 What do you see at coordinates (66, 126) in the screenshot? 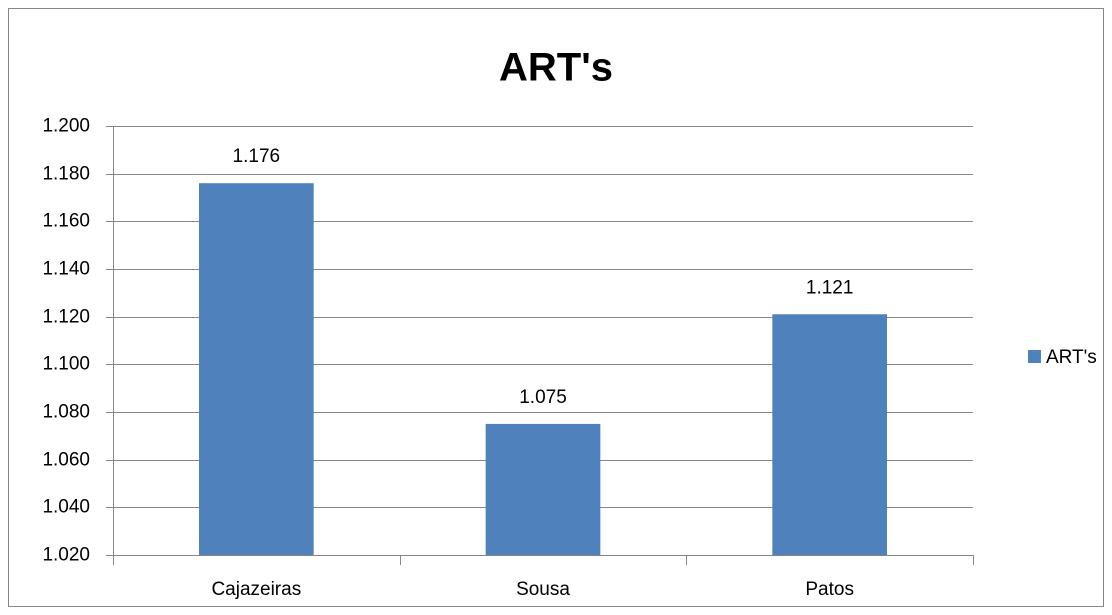
I see `y-tick-label: 1.200` at bounding box center [66, 126].